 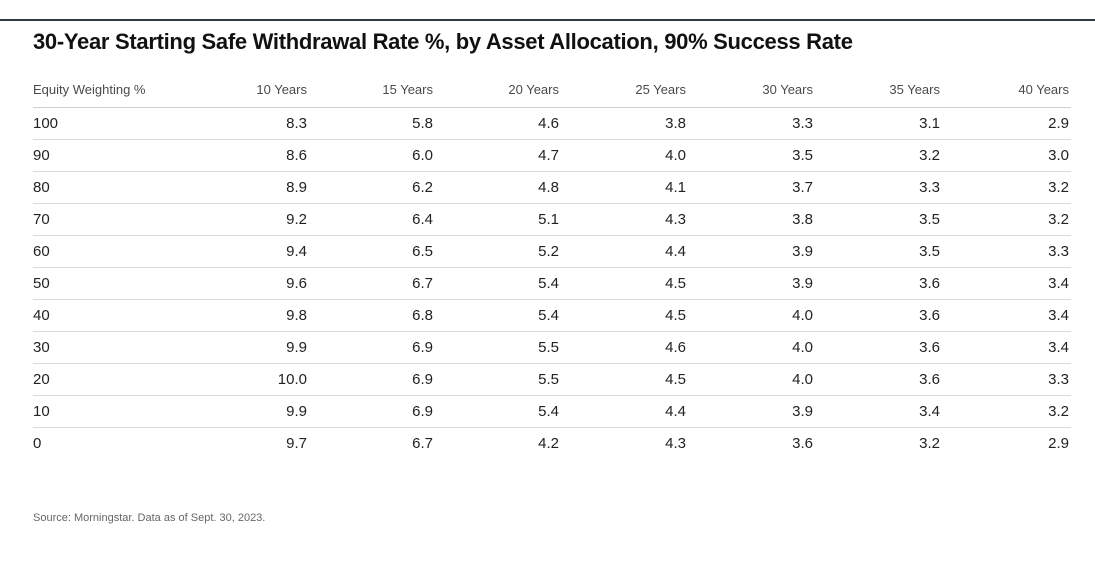 I want to click on withdrawal-rate-cell: 5.8, so click(x=372, y=123).